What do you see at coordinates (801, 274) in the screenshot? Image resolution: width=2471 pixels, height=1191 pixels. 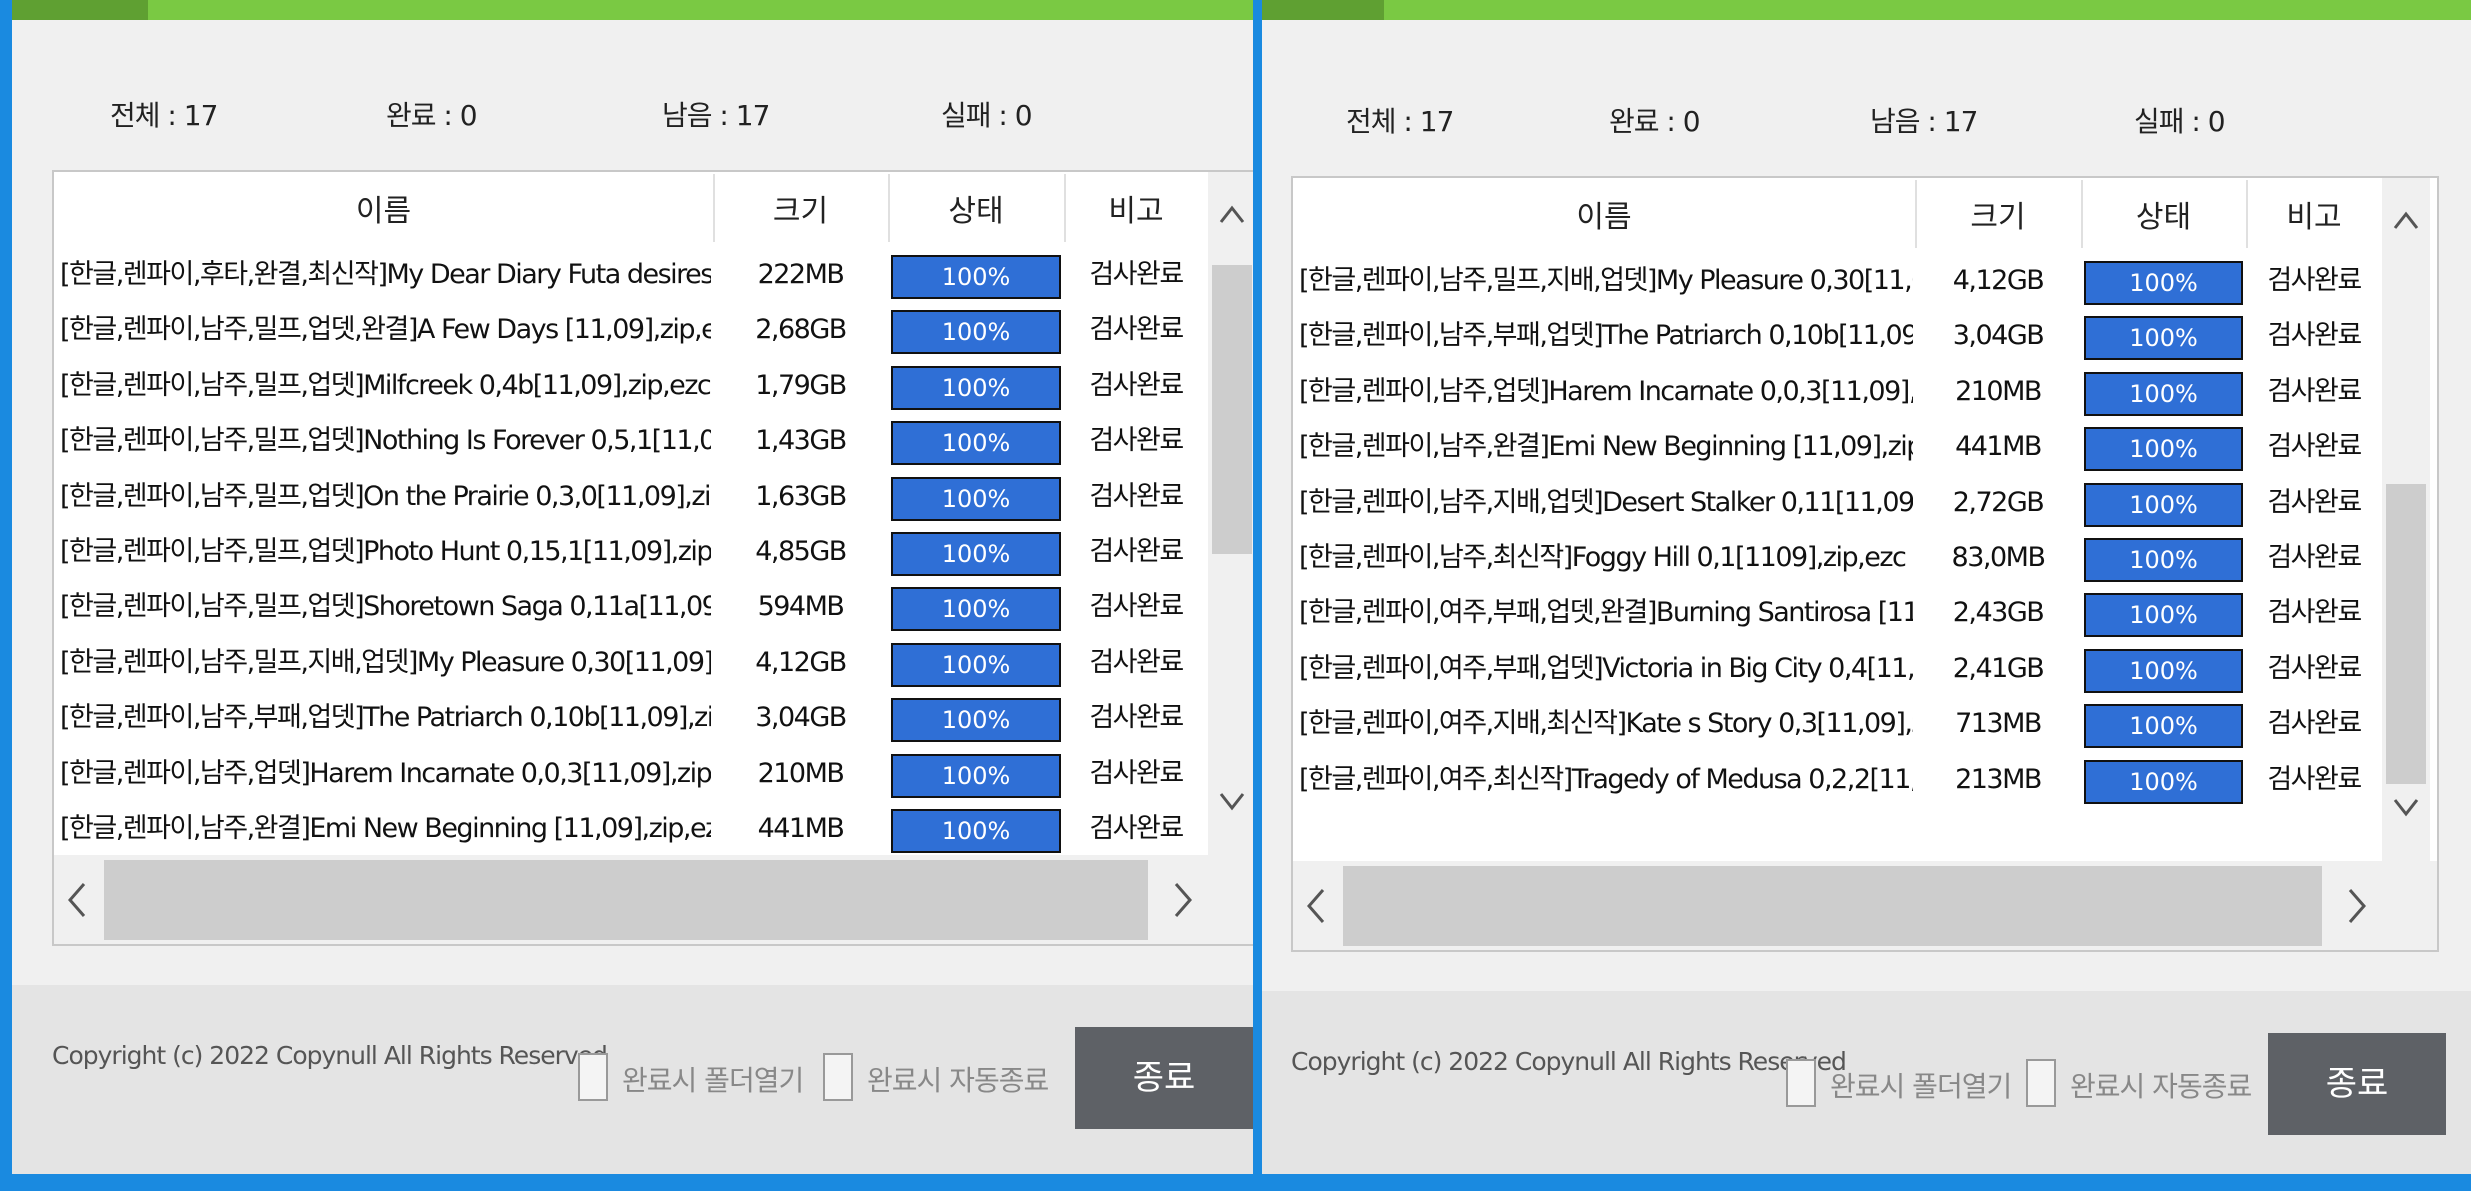 I see `file-size: 222MB` at bounding box center [801, 274].